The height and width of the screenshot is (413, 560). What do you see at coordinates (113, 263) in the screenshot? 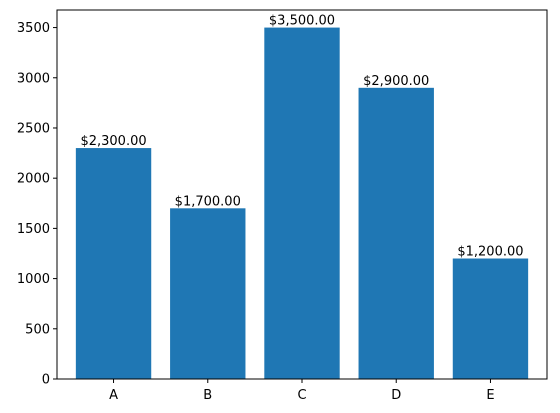
I see `bar-A` at bounding box center [113, 263].